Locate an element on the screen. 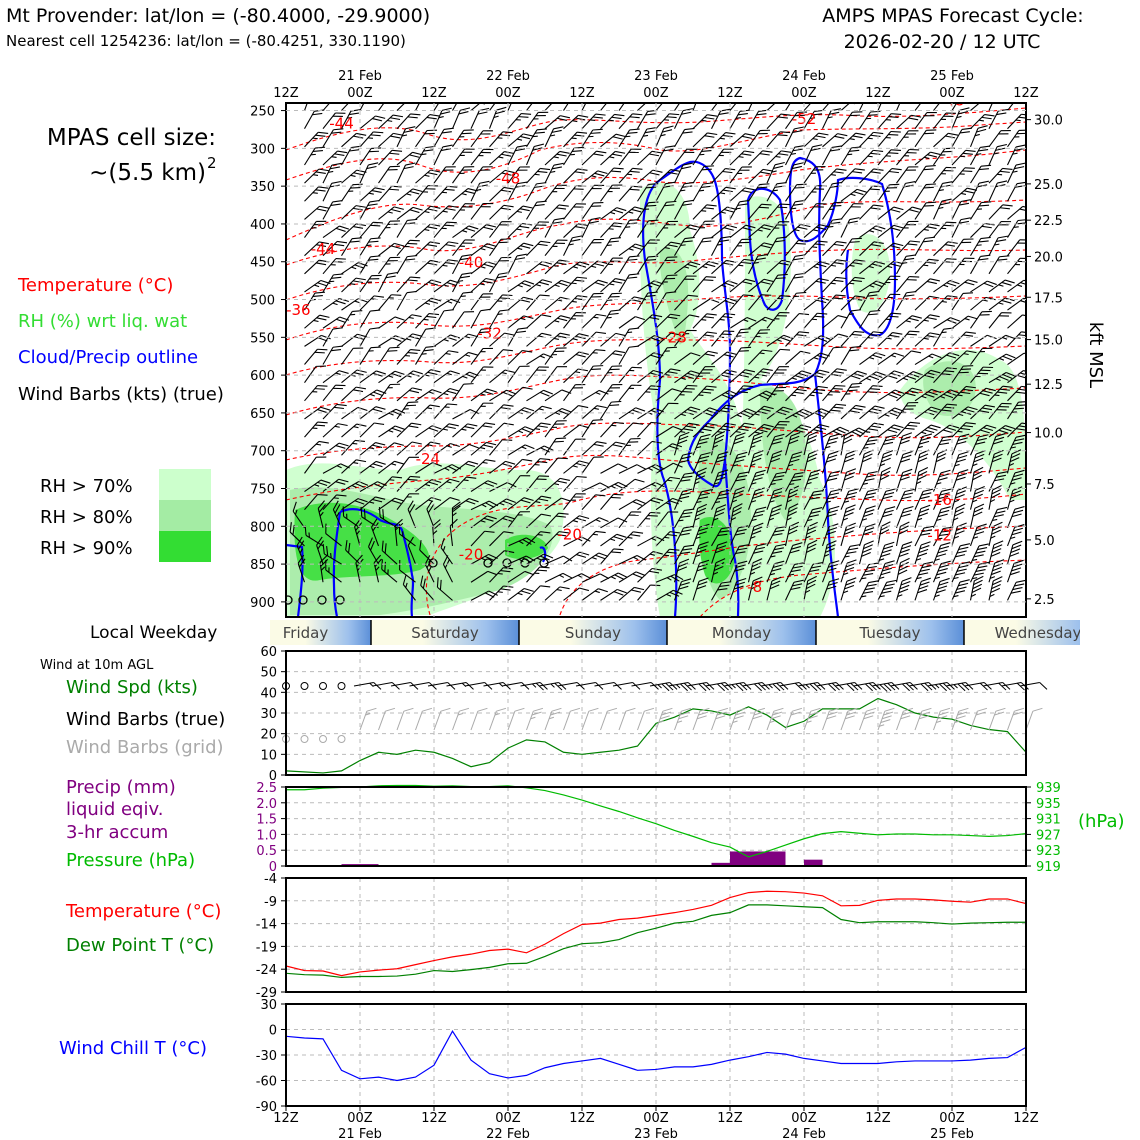 This screenshot has width=1140, height=1140. top-tick-label: 12Z is located at coordinates (582, 93).